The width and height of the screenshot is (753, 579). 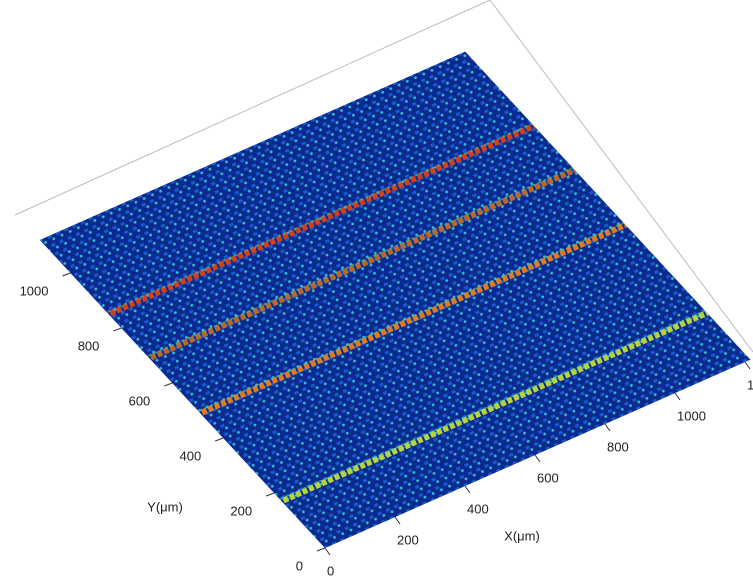 I want to click on x-tick-label: 1200, so click(x=750, y=384).